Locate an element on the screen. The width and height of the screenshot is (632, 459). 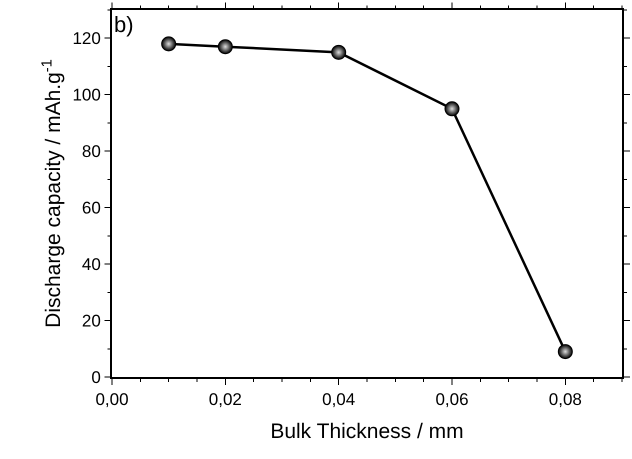
x-axis-title: Bulk Thickness / mm is located at coordinates (367, 431).